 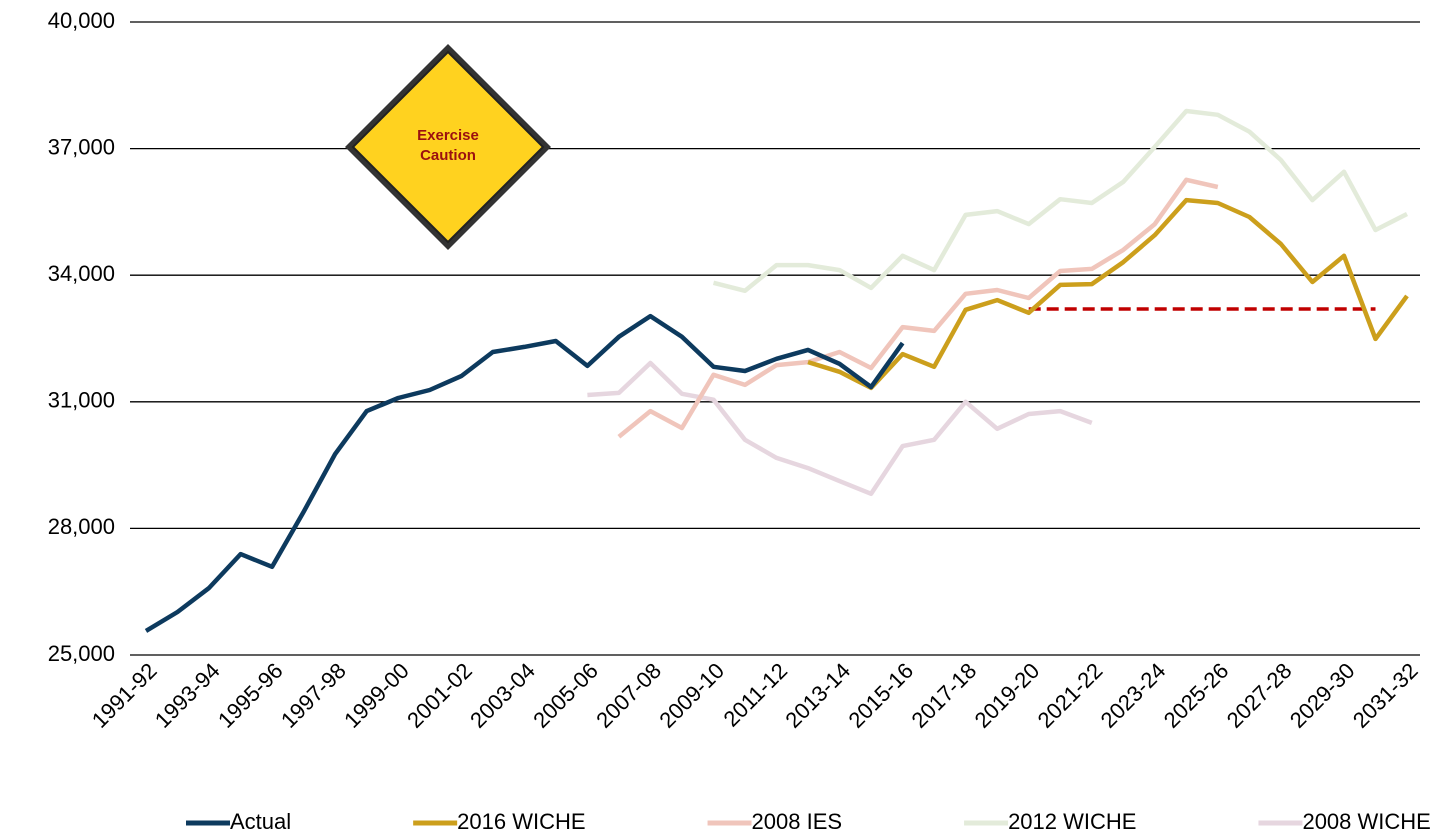 I want to click on y-tick-label: 34,000, so click(x=81, y=273).